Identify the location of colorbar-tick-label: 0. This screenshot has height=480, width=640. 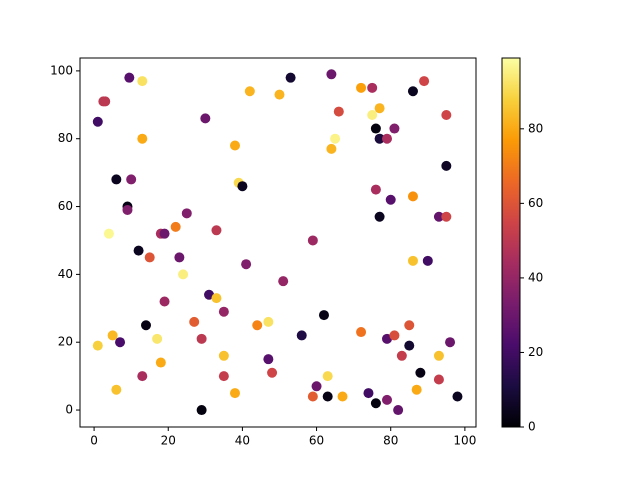
(532, 427).